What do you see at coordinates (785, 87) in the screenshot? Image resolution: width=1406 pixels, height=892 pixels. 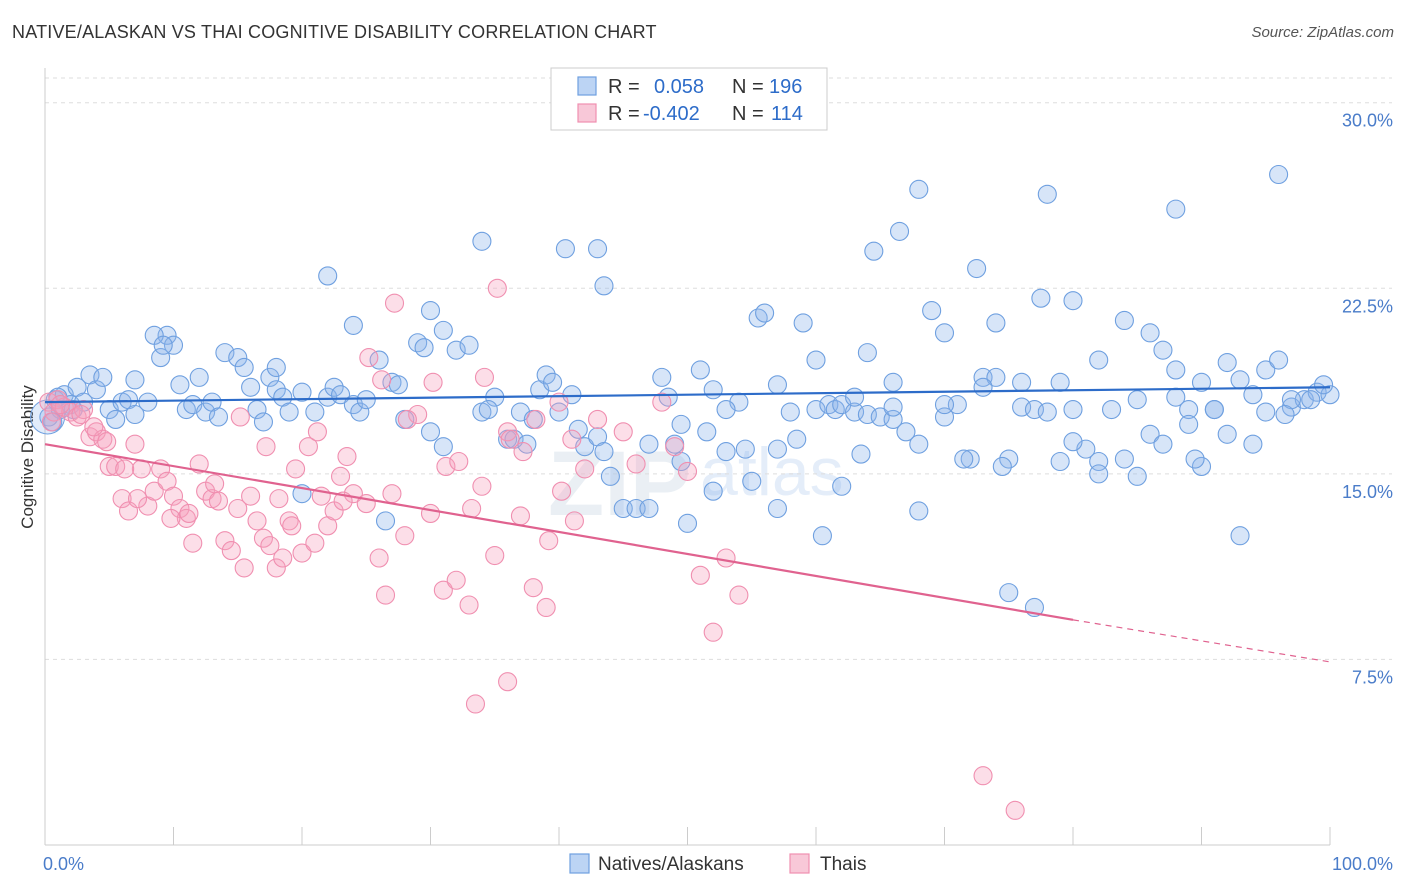 I see `legend-n-value-natives: 196` at bounding box center [785, 87].